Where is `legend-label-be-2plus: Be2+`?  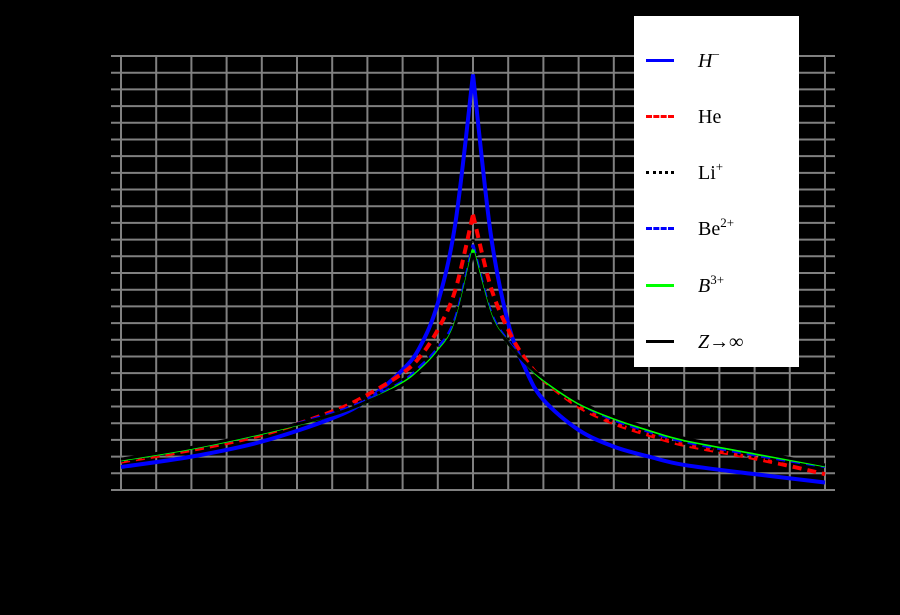
legend-label-be-2plus: Be2+ is located at coordinates (716, 227).